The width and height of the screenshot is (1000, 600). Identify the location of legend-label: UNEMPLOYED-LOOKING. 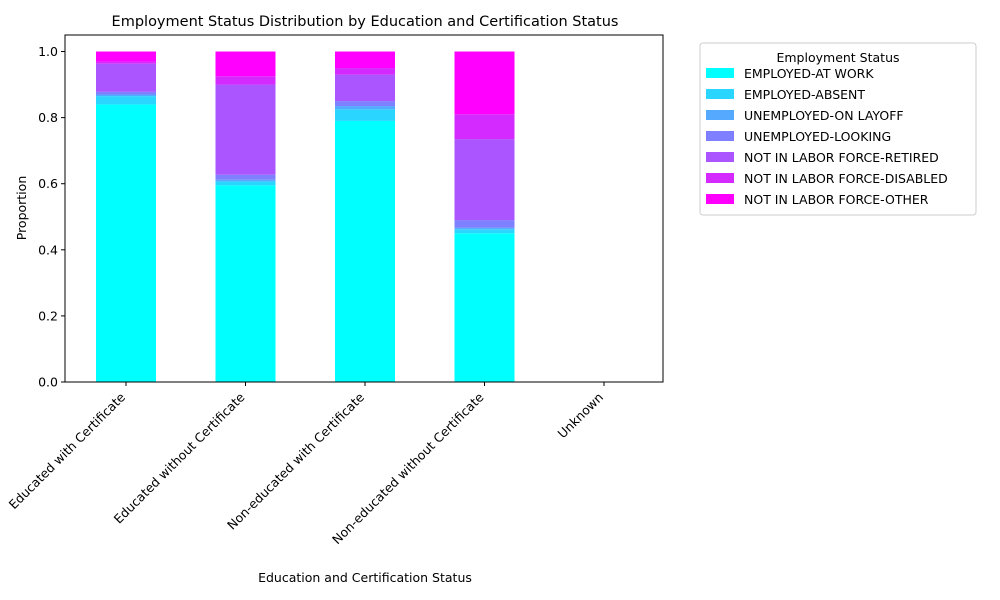
(817, 136).